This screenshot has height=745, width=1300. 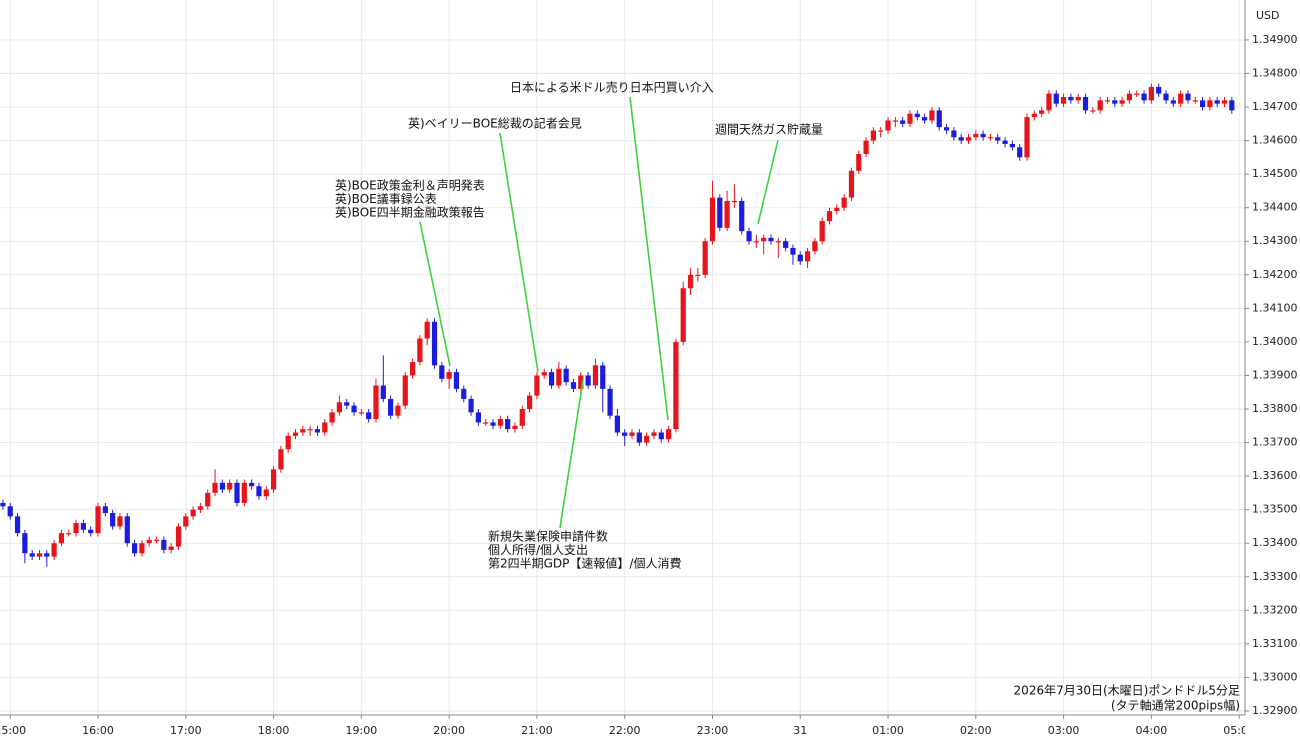 I want to click on y-tick-label: 1.33000, so click(x=1275, y=676).